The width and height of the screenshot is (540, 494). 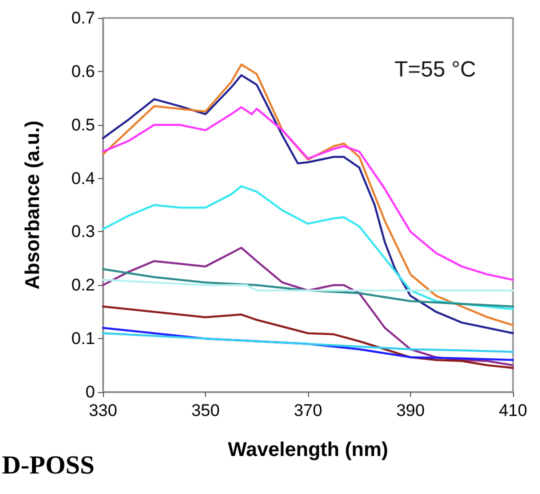 What do you see at coordinates (83, 285) in the screenshot?
I see `y-tick-label: 0.2` at bounding box center [83, 285].